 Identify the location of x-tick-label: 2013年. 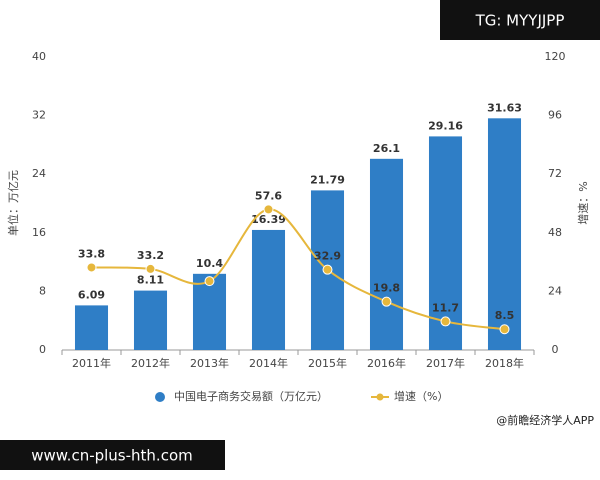
(209, 363).